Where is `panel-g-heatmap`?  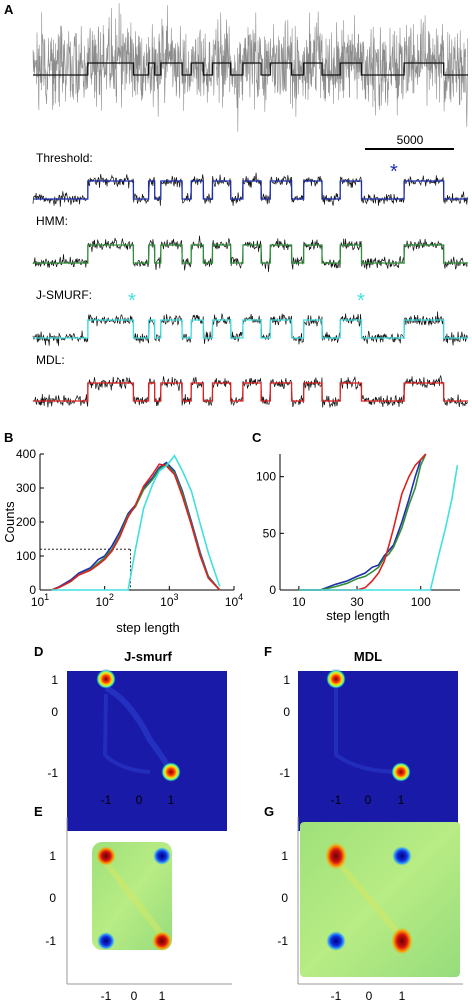 panel-g-heatmap is located at coordinates (380, 901).